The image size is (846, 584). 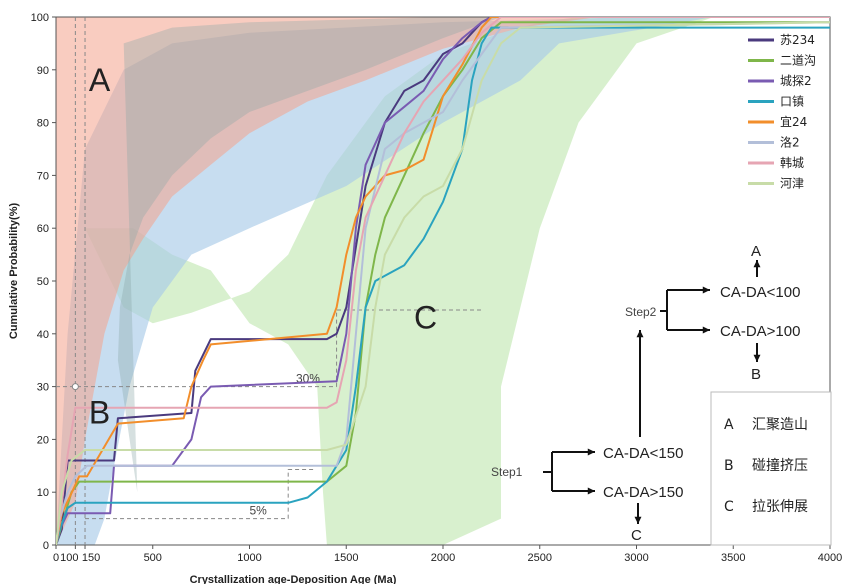 What do you see at coordinates (591, 491) in the screenshot?
I see `flow-step1-arrow-lower-head` at bounding box center [591, 491].